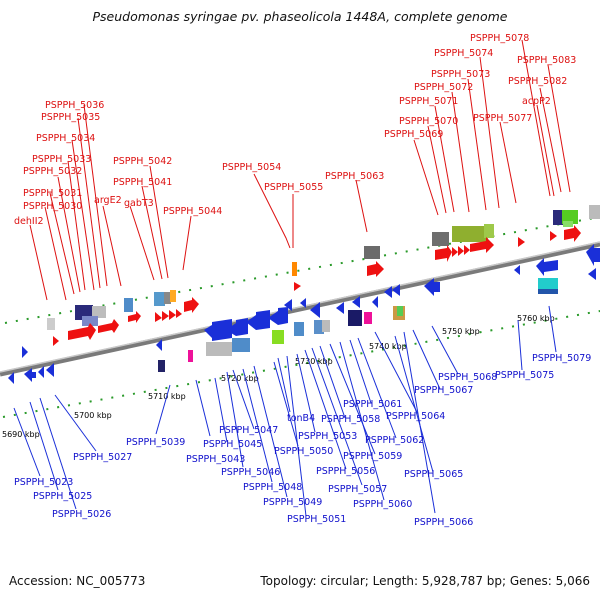  I want to click on gene-label: PSPPH_5059, so click(372, 456).